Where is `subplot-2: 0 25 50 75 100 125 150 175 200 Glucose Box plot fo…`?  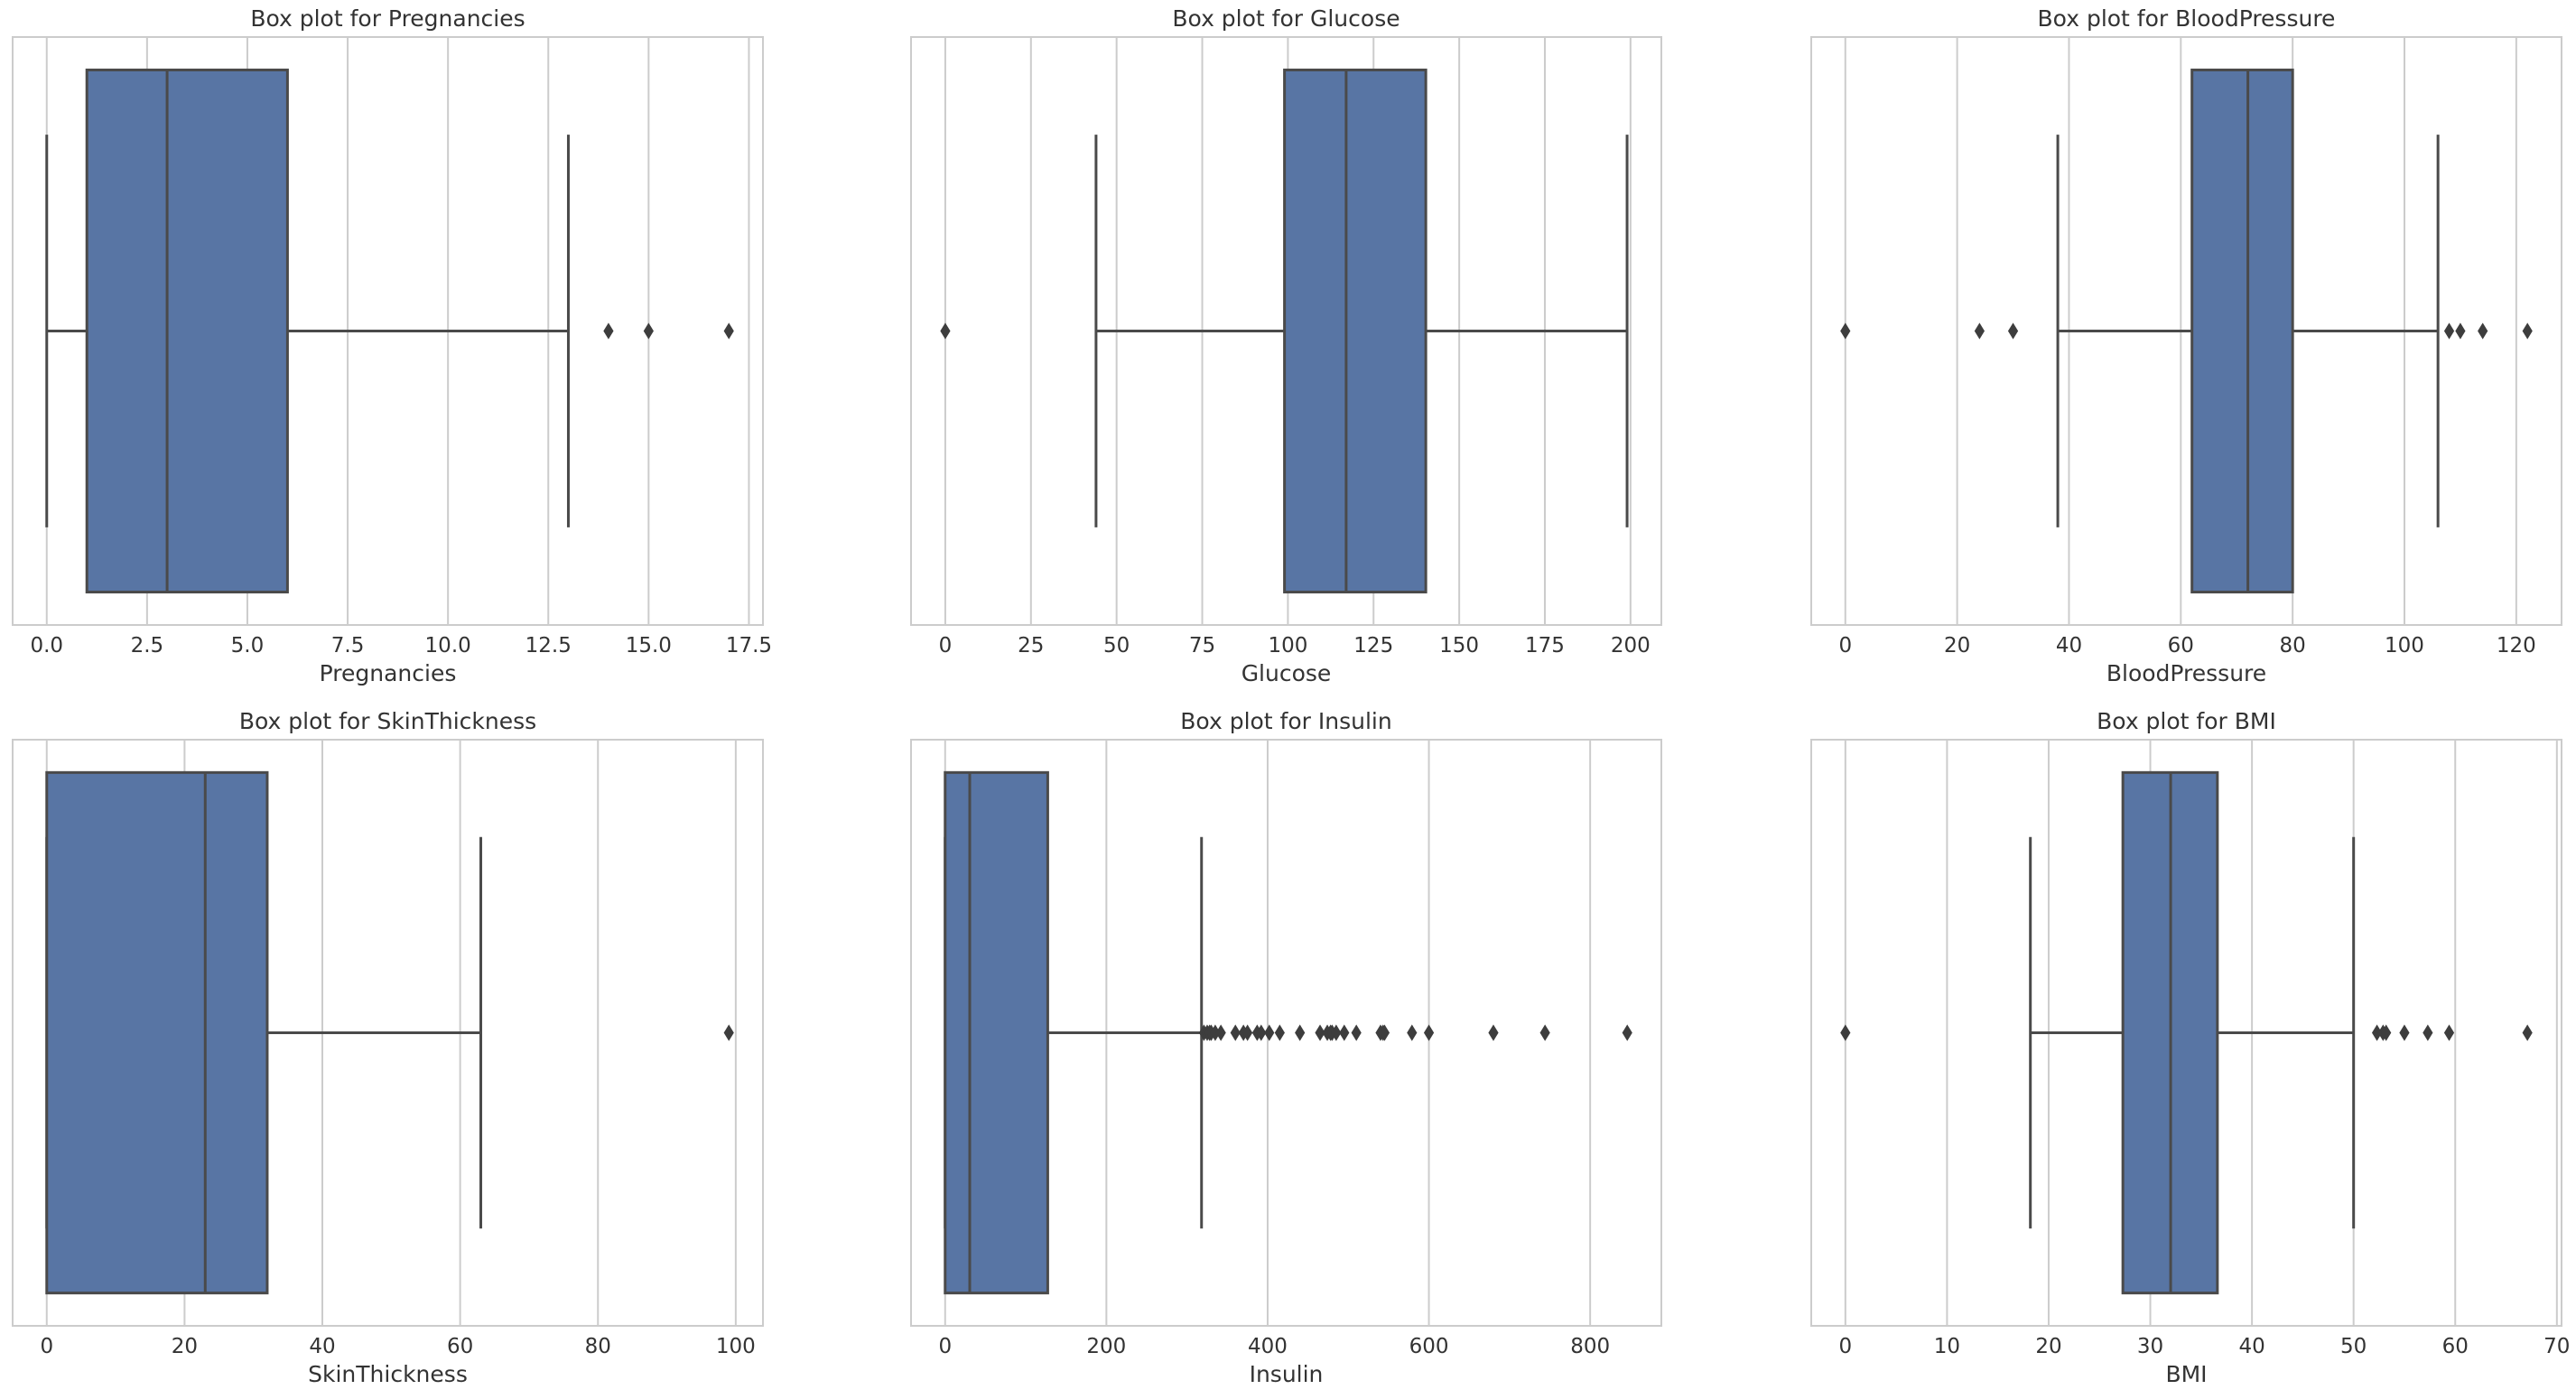 subplot-2: 0 25 50 75 100 125 150 175 200 Glucose Box plot fo… is located at coordinates (1286, 345).